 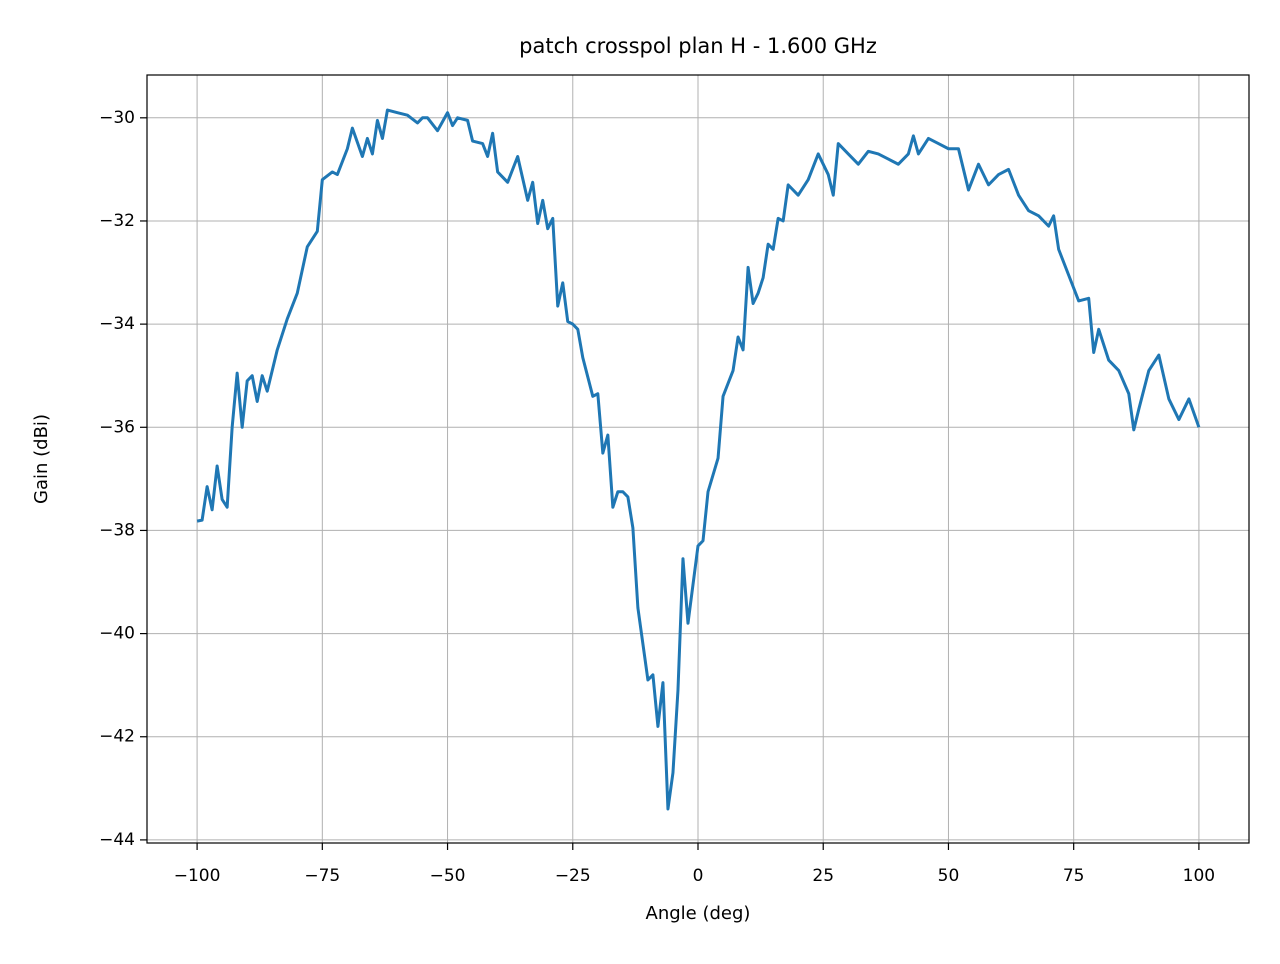 I want to click on x-tick-label: −50, so click(x=448, y=876).